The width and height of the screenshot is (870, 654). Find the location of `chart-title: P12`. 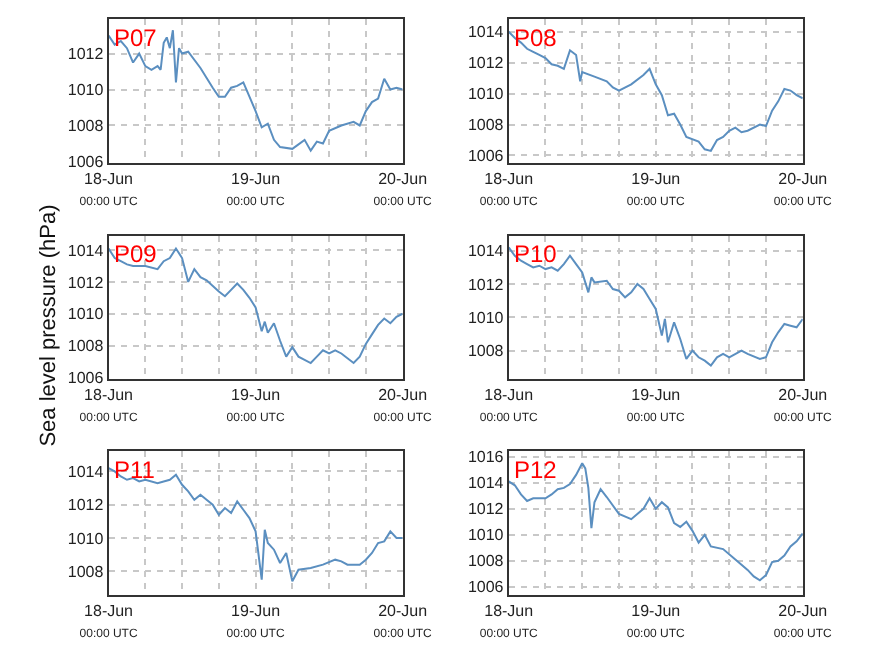

chart-title: P12 is located at coordinates (536, 470).